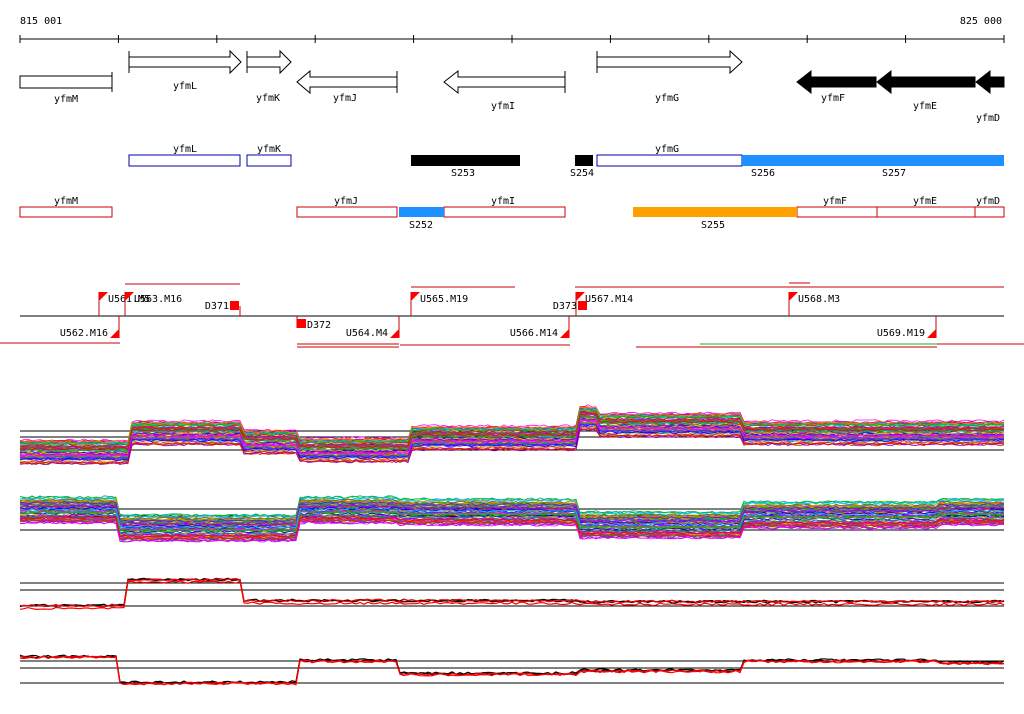  What do you see at coordinates (669, 160) in the screenshot?
I see `transcript-yfmG` at bounding box center [669, 160].